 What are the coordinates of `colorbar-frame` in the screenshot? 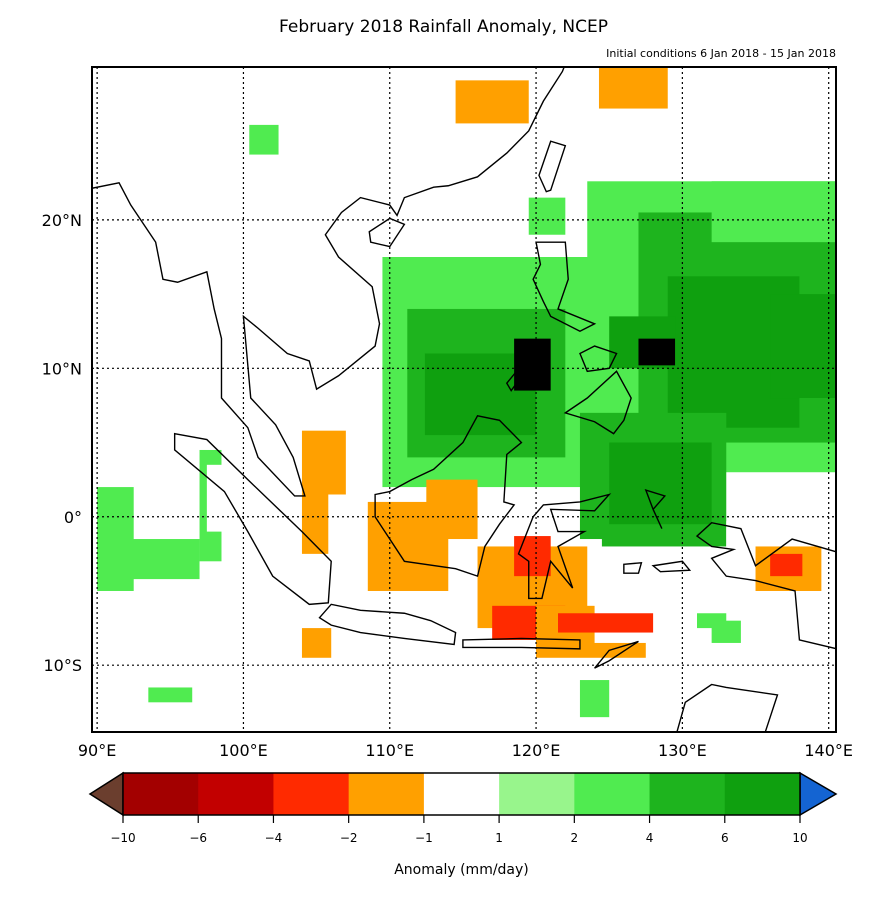 It's located at (461, 794).